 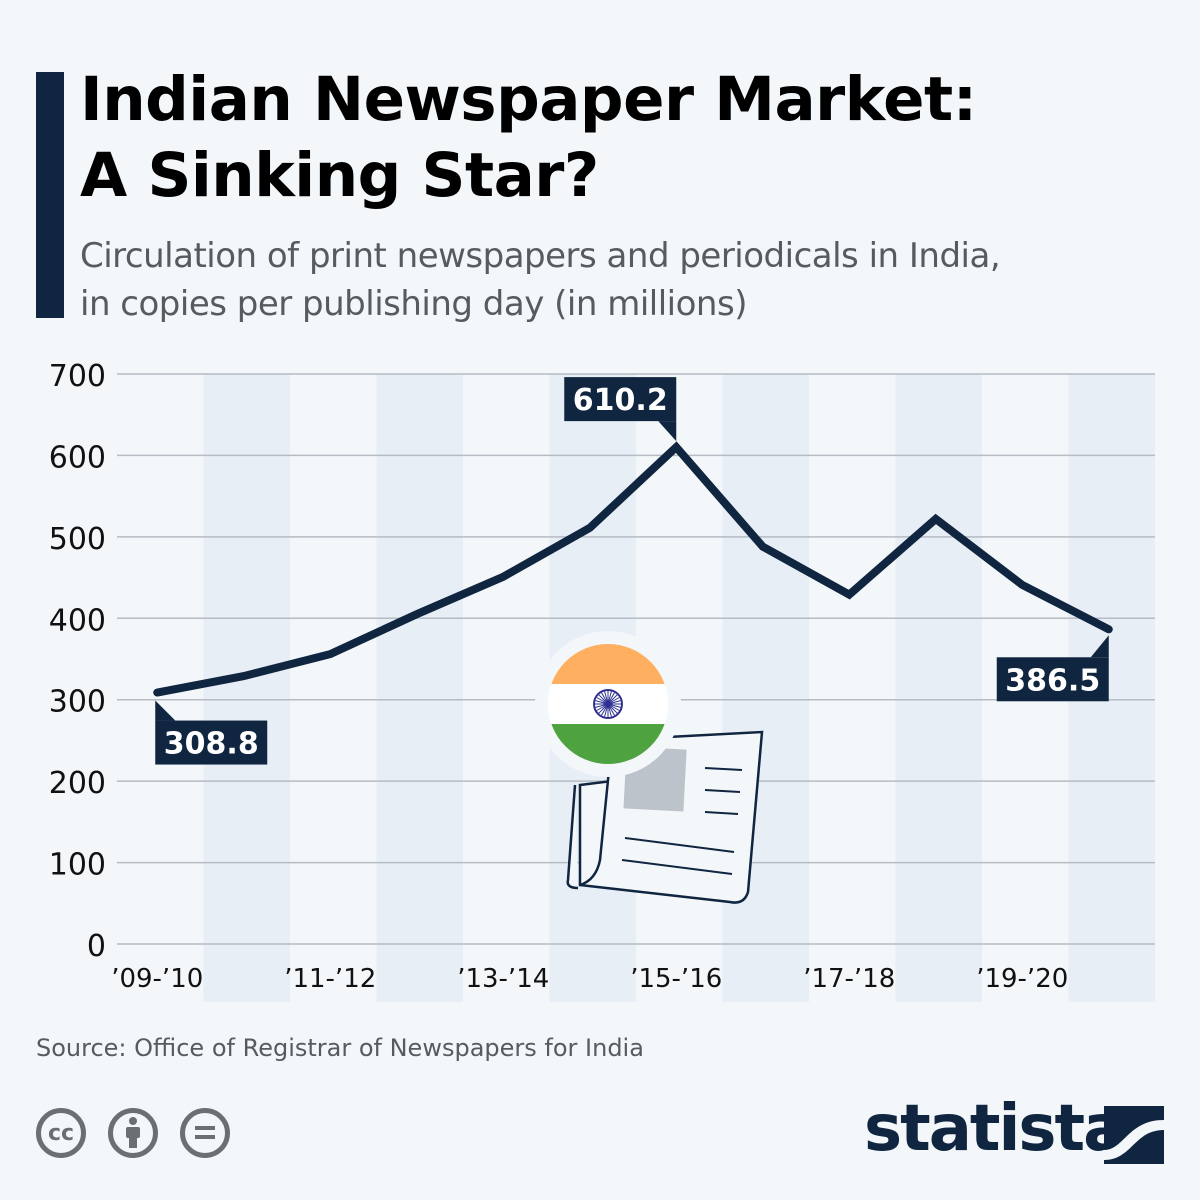 I want to click on y-tick-label: 0, so click(x=96, y=946).